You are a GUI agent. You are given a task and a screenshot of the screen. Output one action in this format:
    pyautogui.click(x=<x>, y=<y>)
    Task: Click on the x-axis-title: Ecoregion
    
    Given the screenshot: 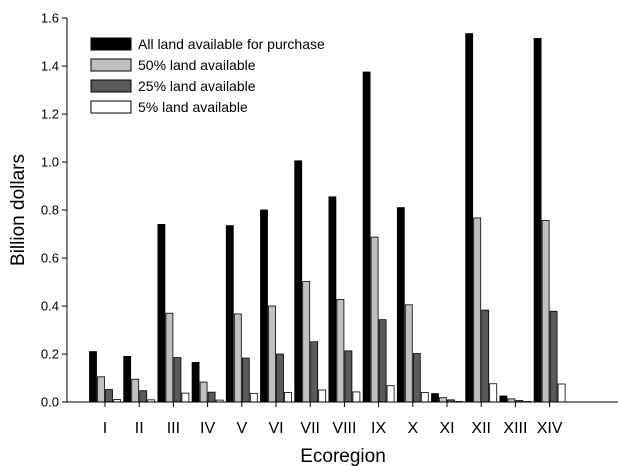 What is the action you would take?
    pyautogui.click(x=343, y=456)
    